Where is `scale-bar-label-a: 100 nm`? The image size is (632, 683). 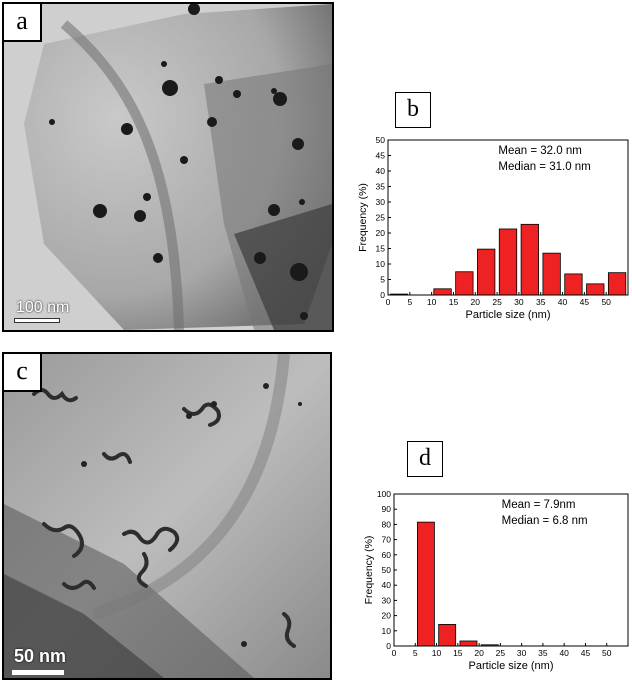 scale-bar-label-a: 100 nm is located at coordinates (43, 307).